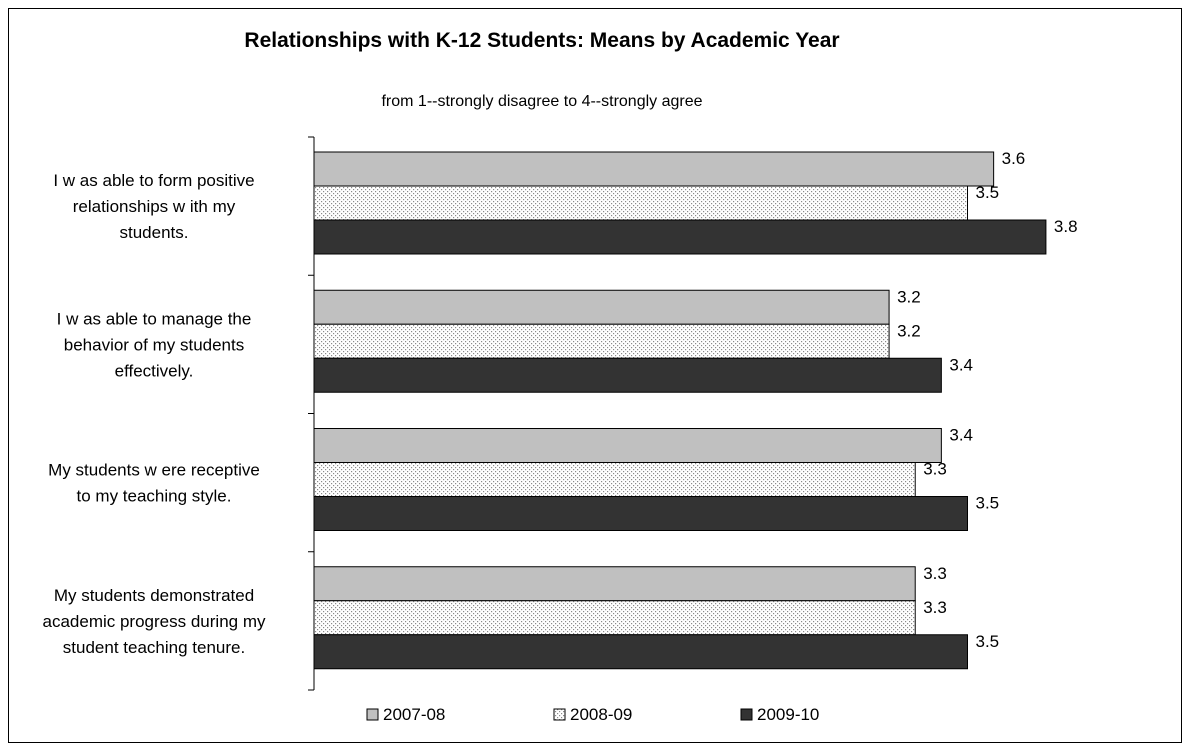  Describe the element at coordinates (154, 232) in the screenshot. I see `category-label: students.` at that location.